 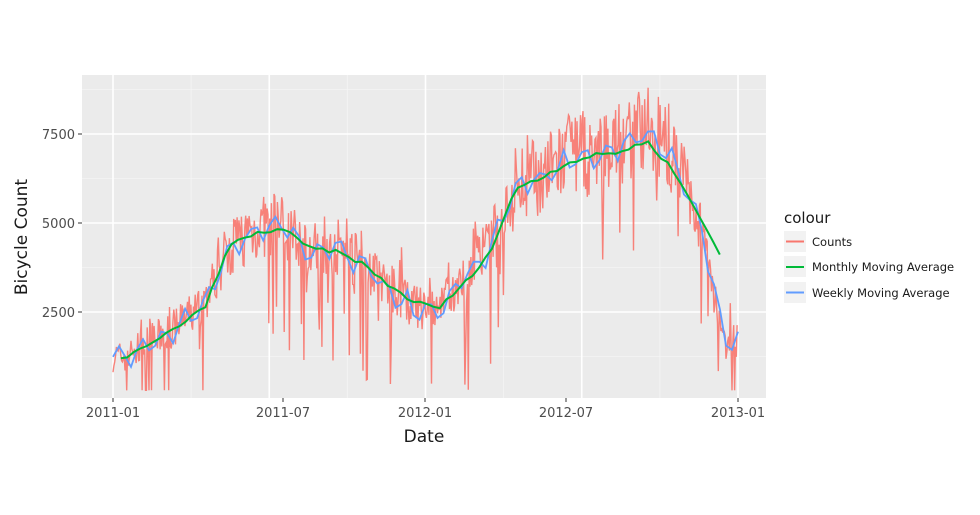 What do you see at coordinates (424, 437) in the screenshot?
I see `x-axis-title: Date` at bounding box center [424, 437].